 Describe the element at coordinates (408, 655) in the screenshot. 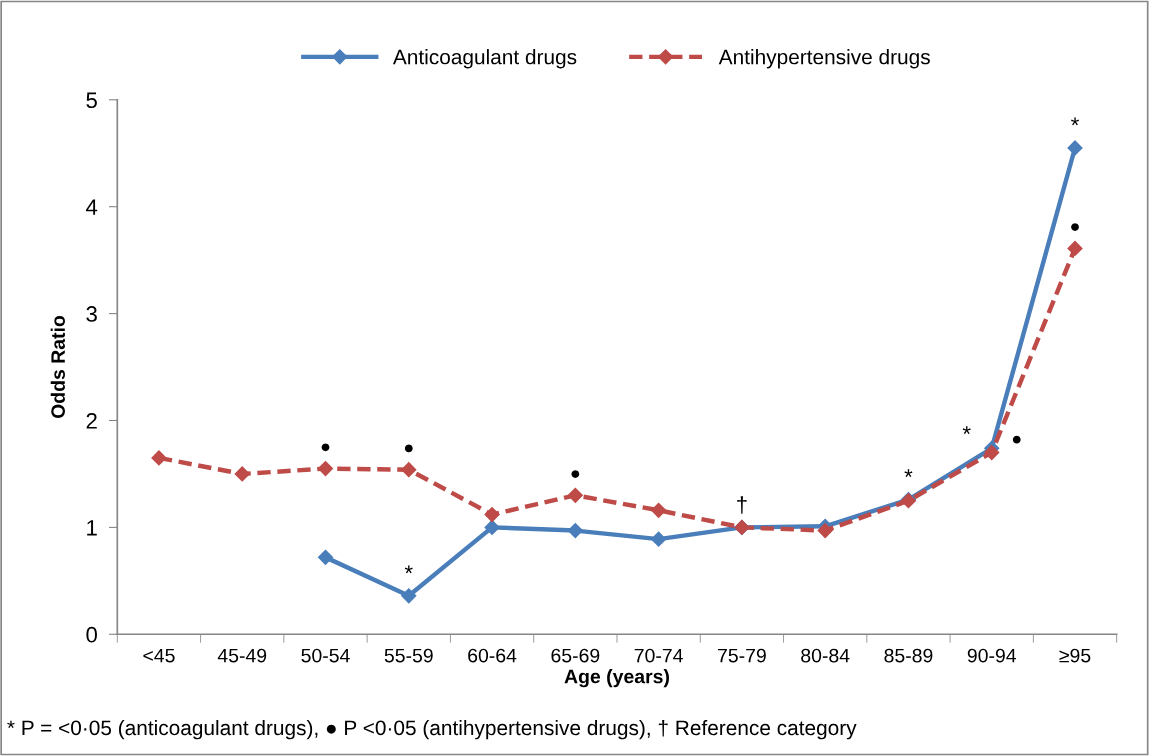

I see `x-tick-label: 55-59` at that location.